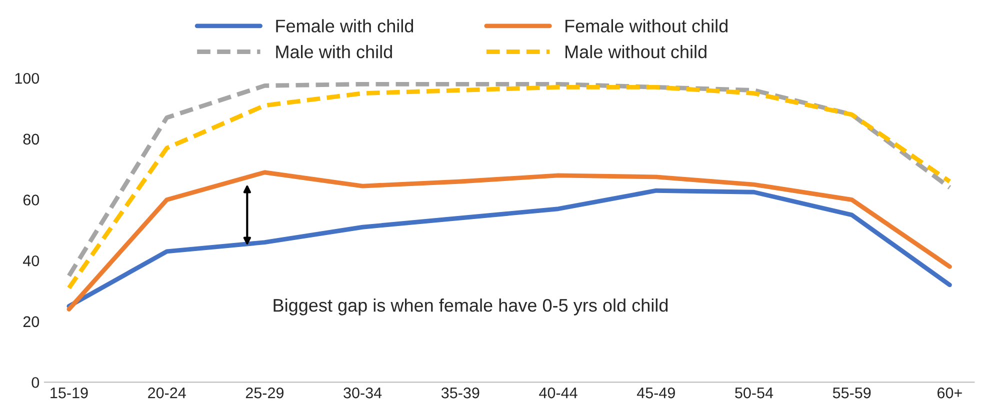 The image size is (989, 411). I want to click on y-tick-label: 20, so click(31, 322).